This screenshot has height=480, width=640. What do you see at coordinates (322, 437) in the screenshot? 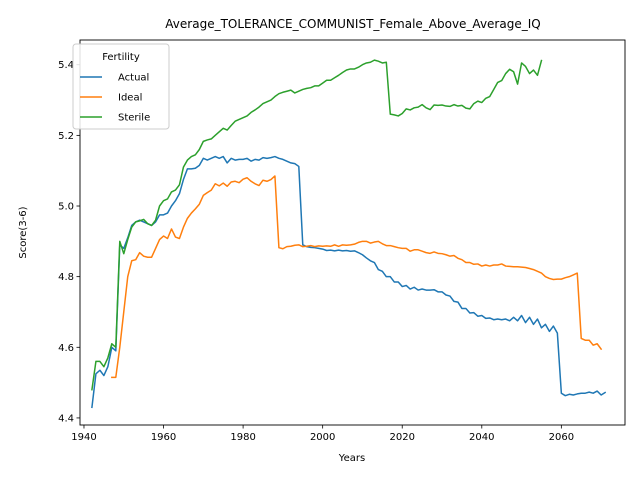
I see `x-tick-label: 2000` at bounding box center [322, 437].